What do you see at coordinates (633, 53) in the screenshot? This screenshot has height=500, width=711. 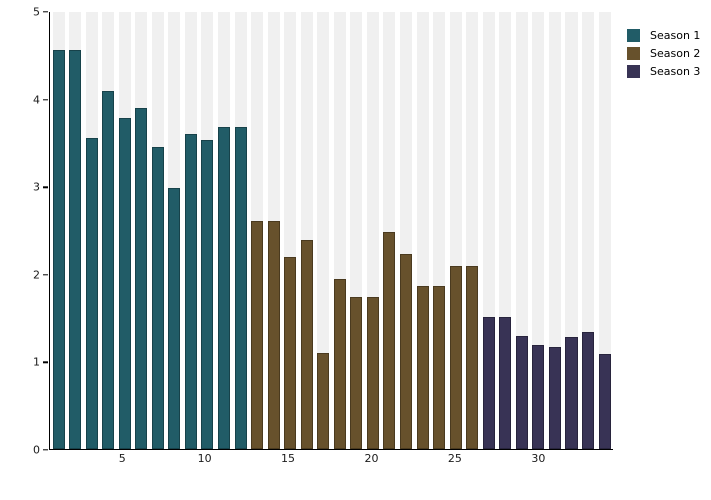 I see `legend-swatch-season-2-icon` at bounding box center [633, 53].